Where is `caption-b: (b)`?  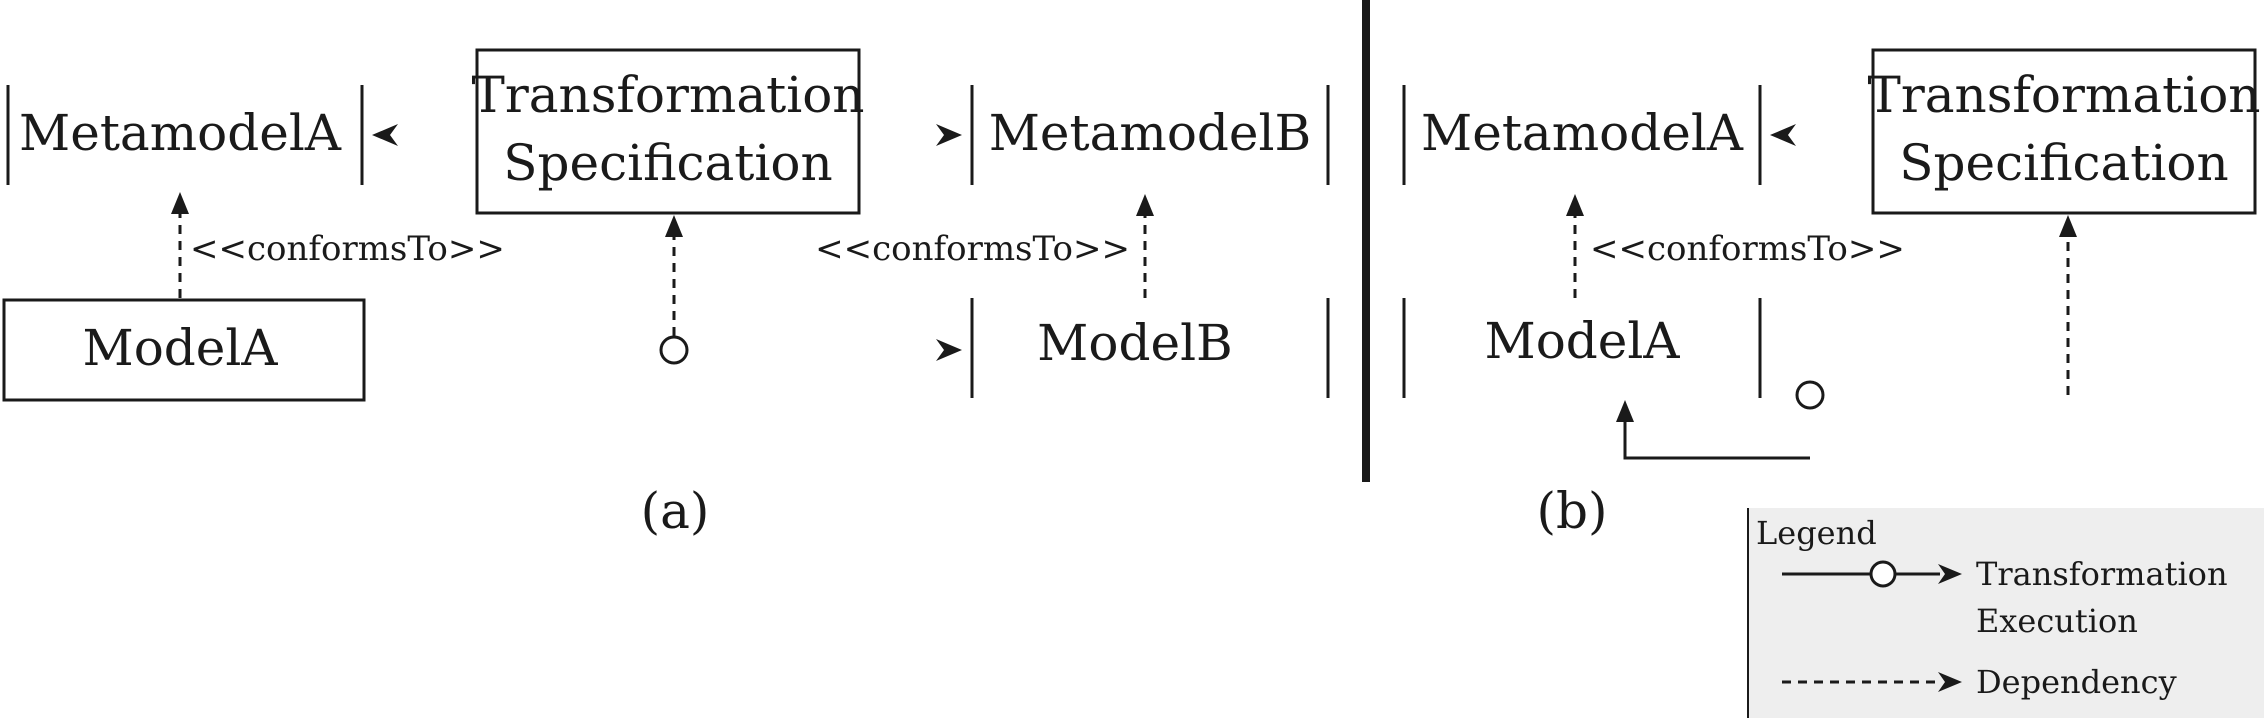 caption-b: (b) is located at coordinates (1571, 511).